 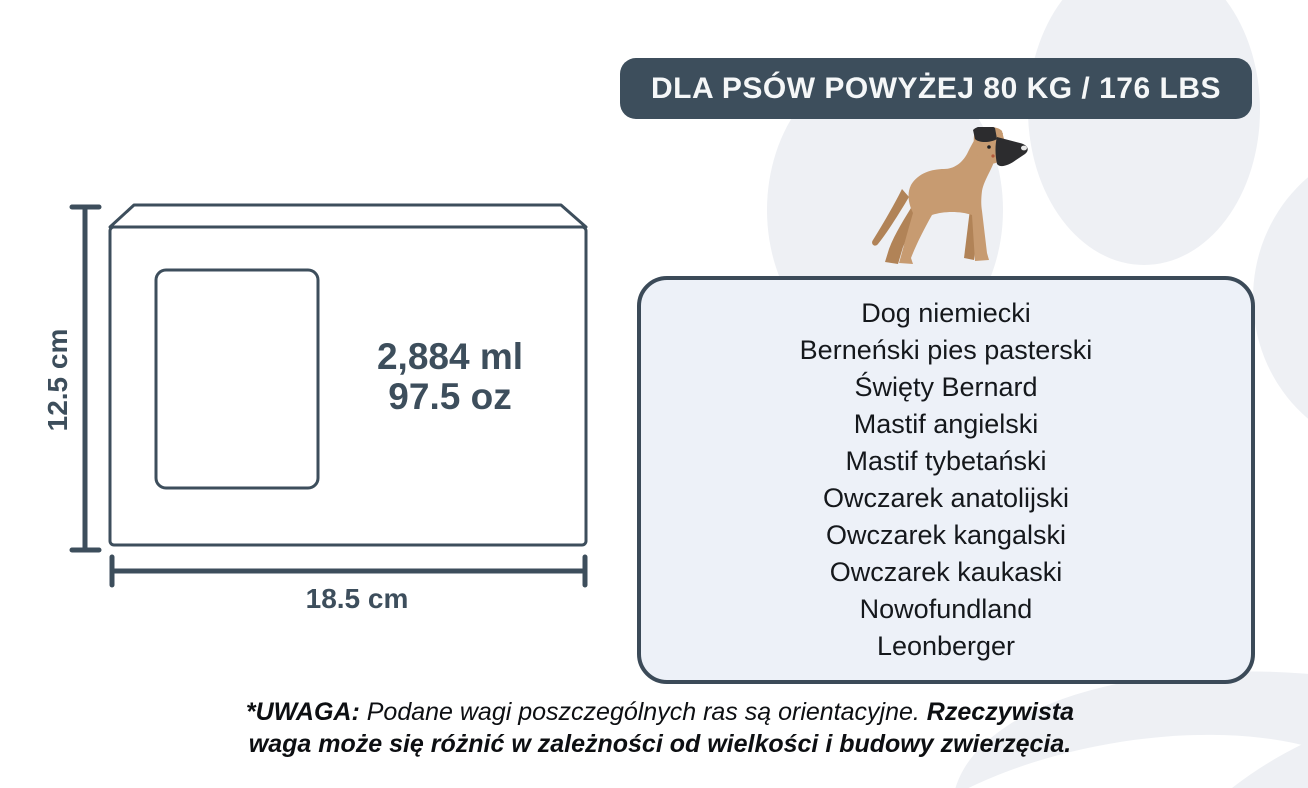 I want to click on breed-item: Mastif tybetański, so click(x=946, y=461).